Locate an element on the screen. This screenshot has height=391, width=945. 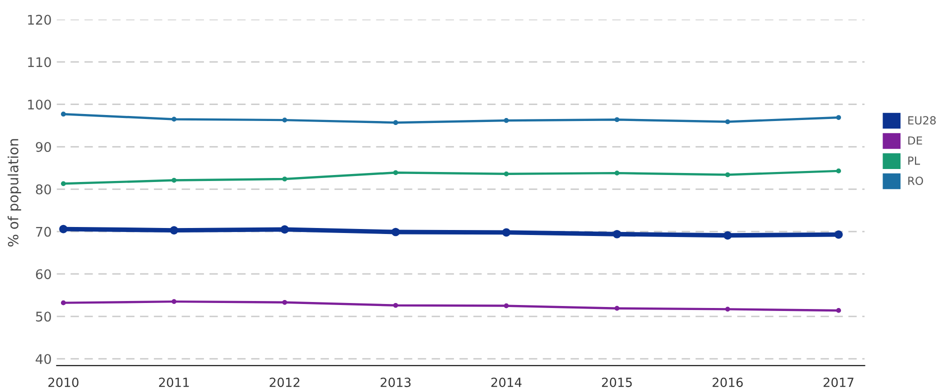
y-tick-label: 110 is located at coordinates (39, 62).